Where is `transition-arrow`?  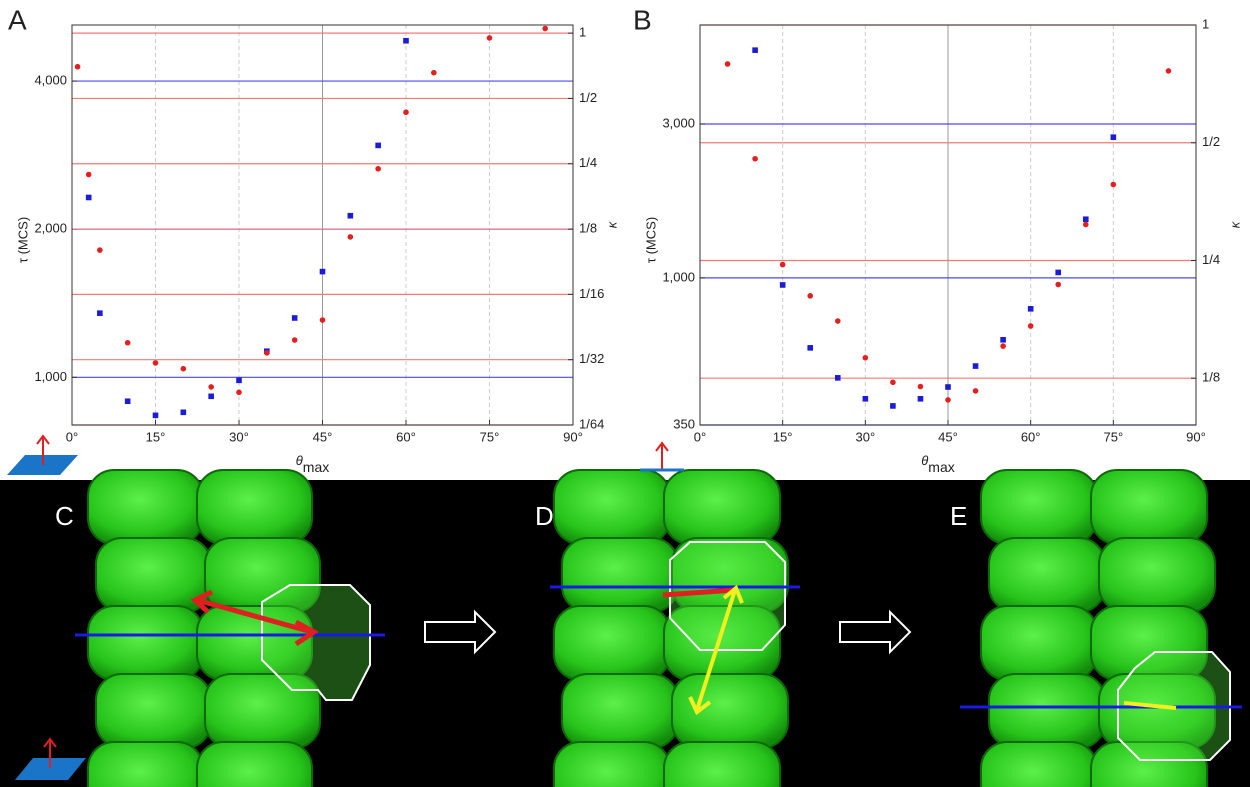 transition-arrow is located at coordinates (668, 632).